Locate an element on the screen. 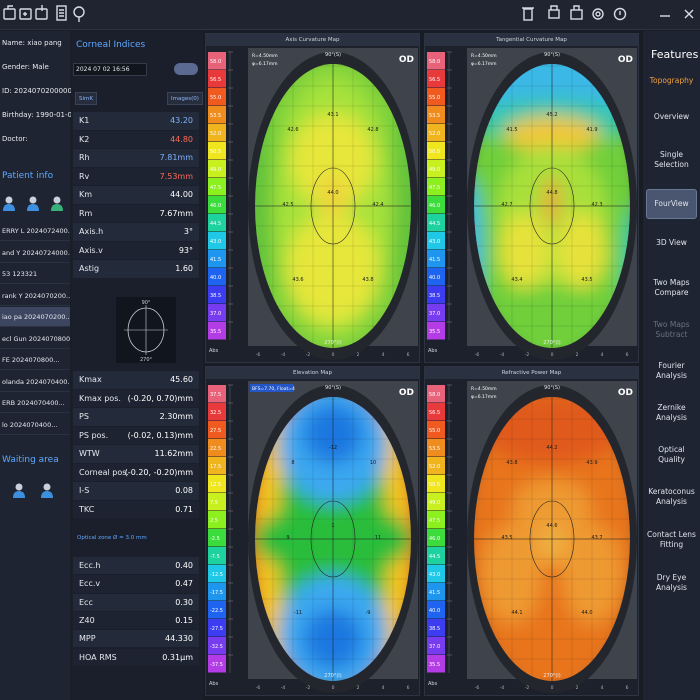 Image resolution: width=700 pixels, height=700 pixels. open-icon is located at coordinates (9, 12).